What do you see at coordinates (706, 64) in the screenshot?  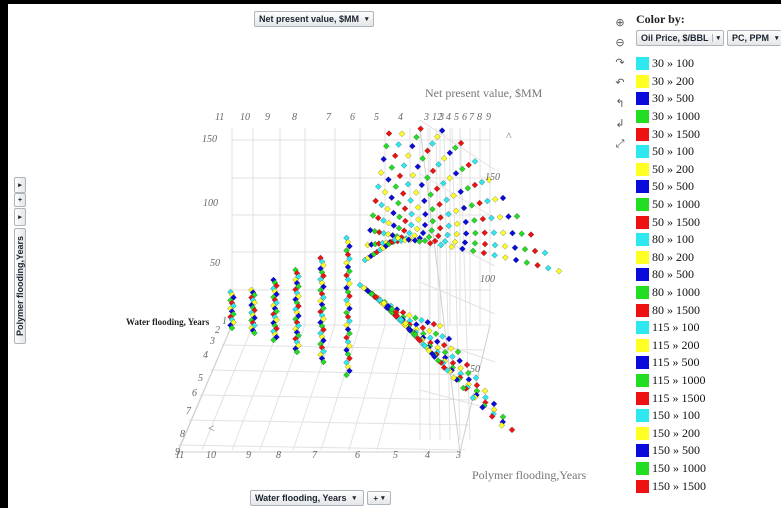 I see `legend-item: 30 » 100` at bounding box center [706, 64].